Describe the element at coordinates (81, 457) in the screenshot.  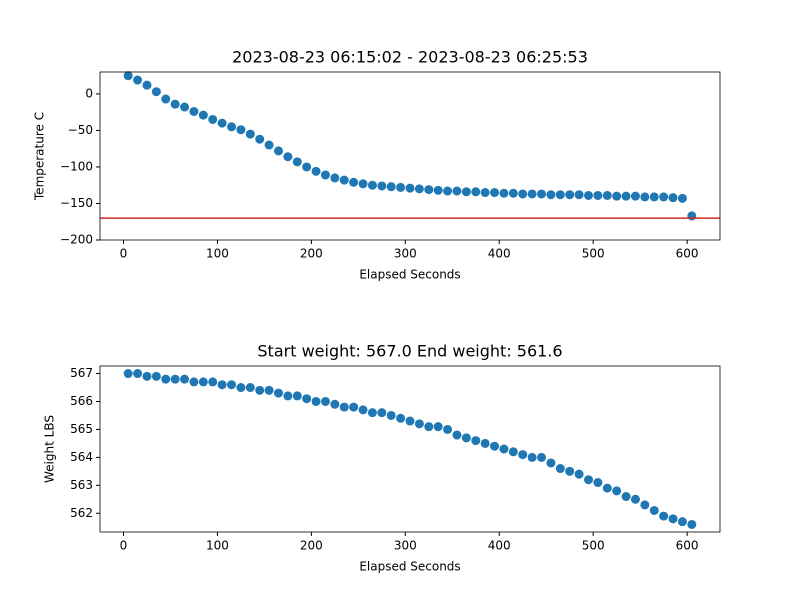
I see `y-tick-label: 564` at that location.